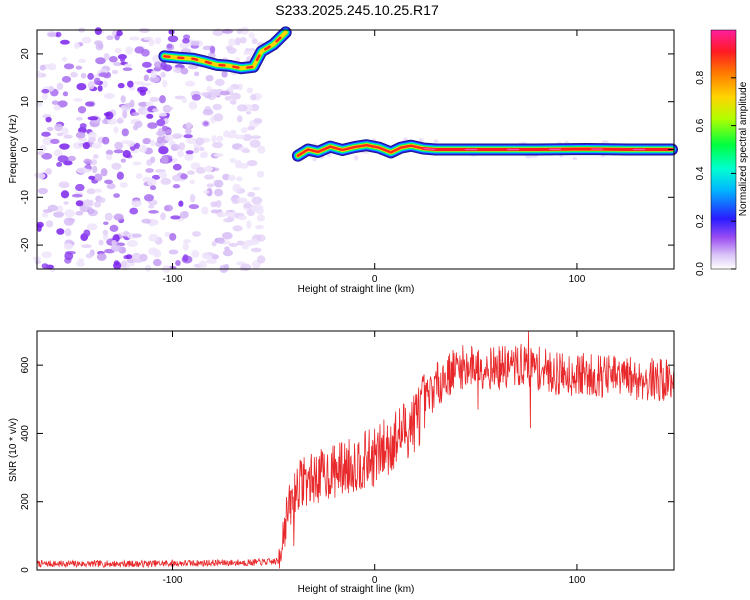 The image size is (750, 600). What do you see at coordinates (25, 102) in the screenshot?
I see `y-tick-label: 10` at bounding box center [25, 102].